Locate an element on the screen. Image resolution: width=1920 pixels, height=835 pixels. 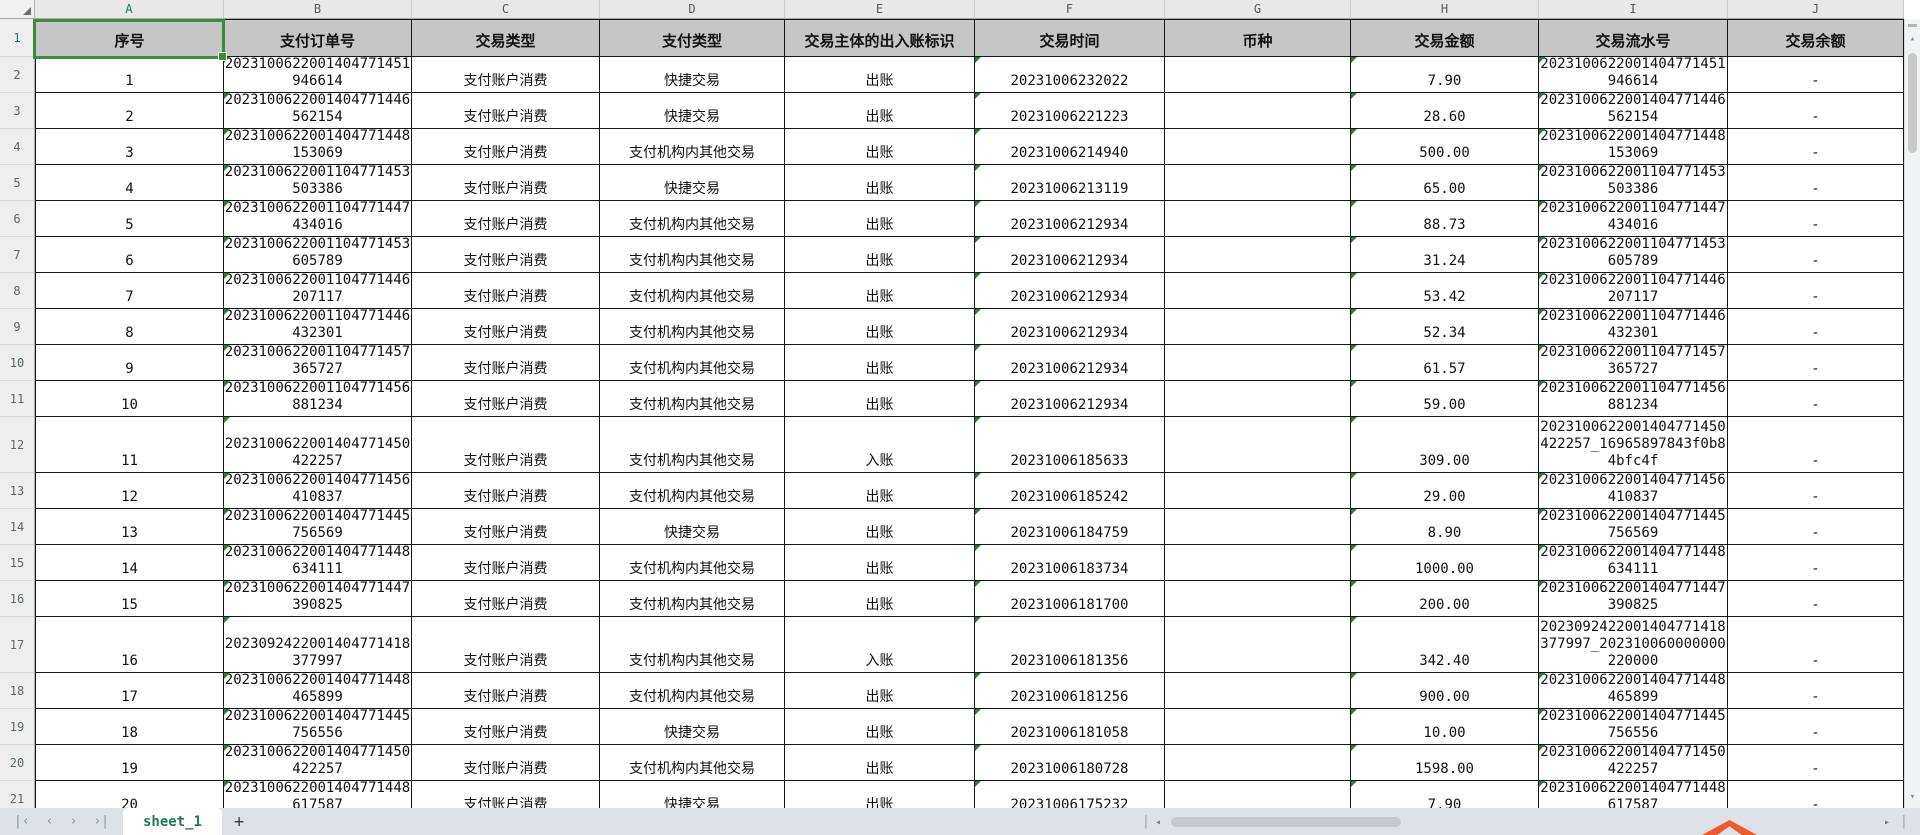
cell-amount: 31.24 is located at coordinates (1445, 255).